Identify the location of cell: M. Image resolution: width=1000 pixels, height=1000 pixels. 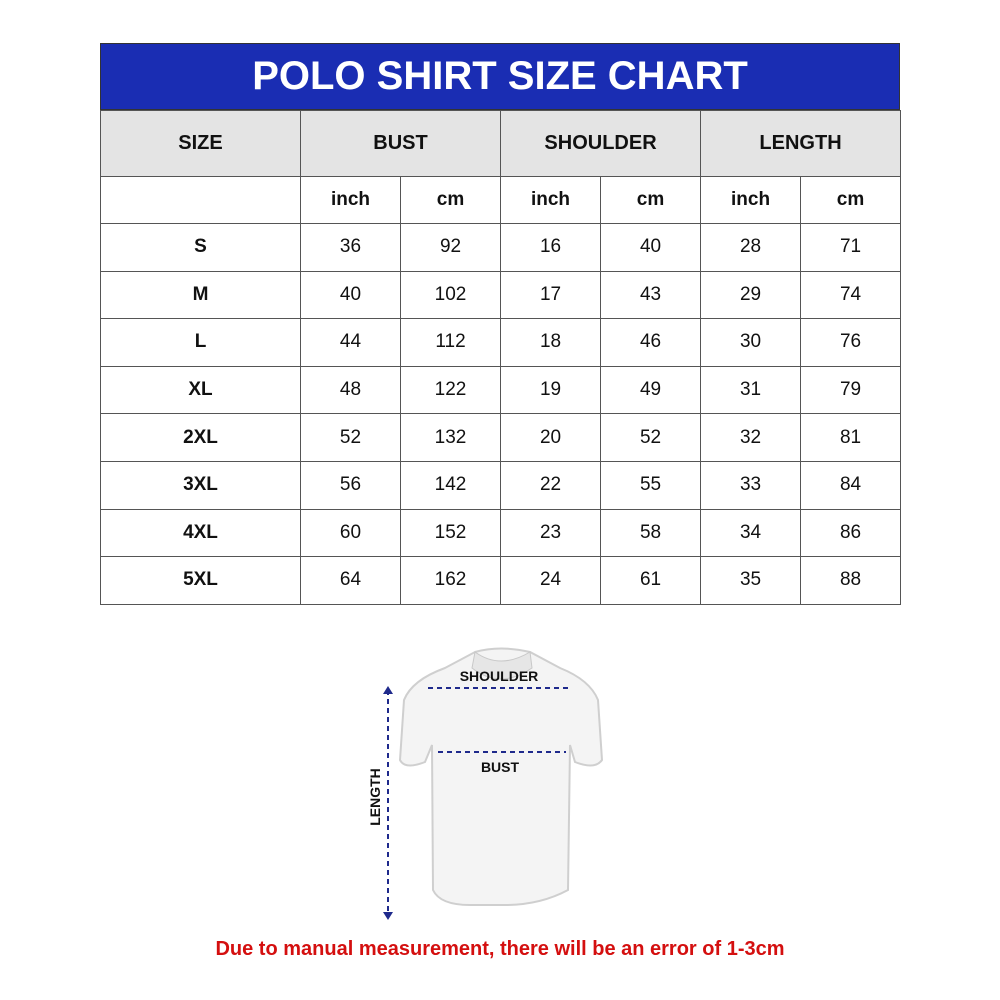
(200, 295).